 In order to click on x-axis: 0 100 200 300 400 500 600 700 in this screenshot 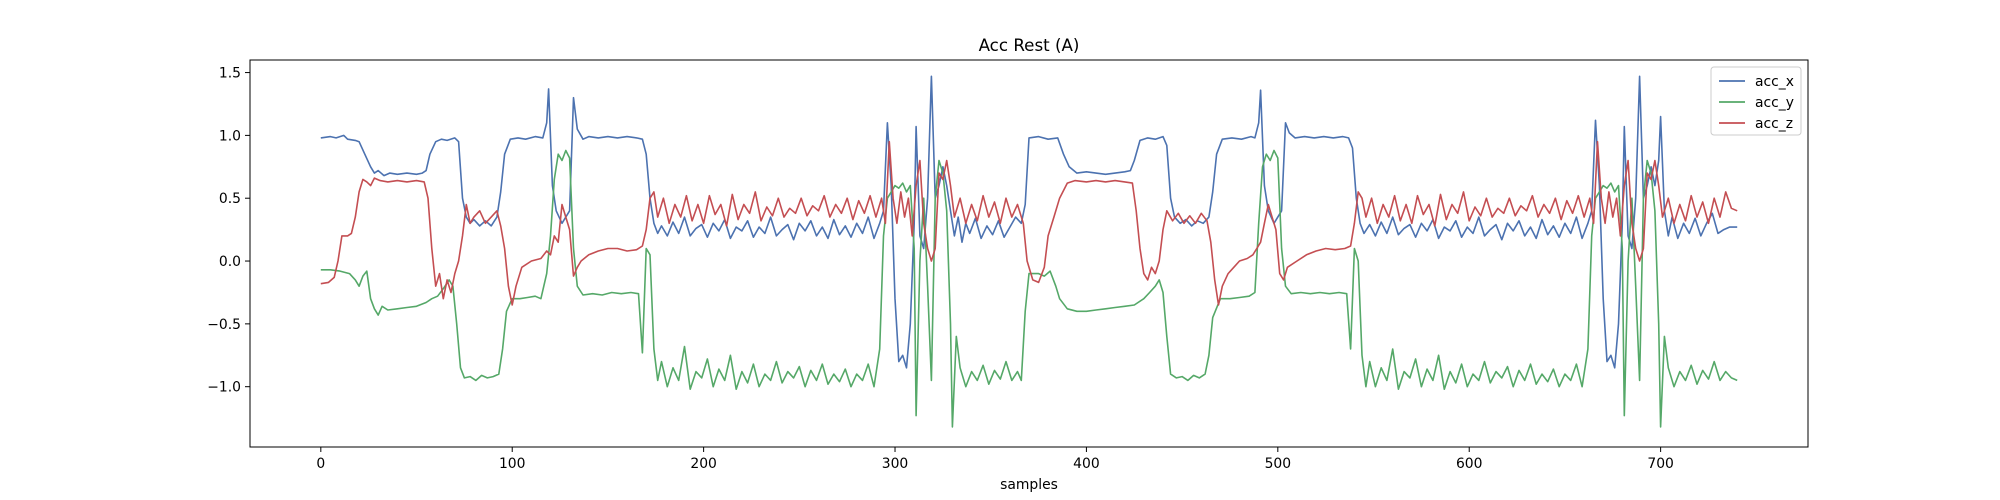, I will do `click(995, 459)`.